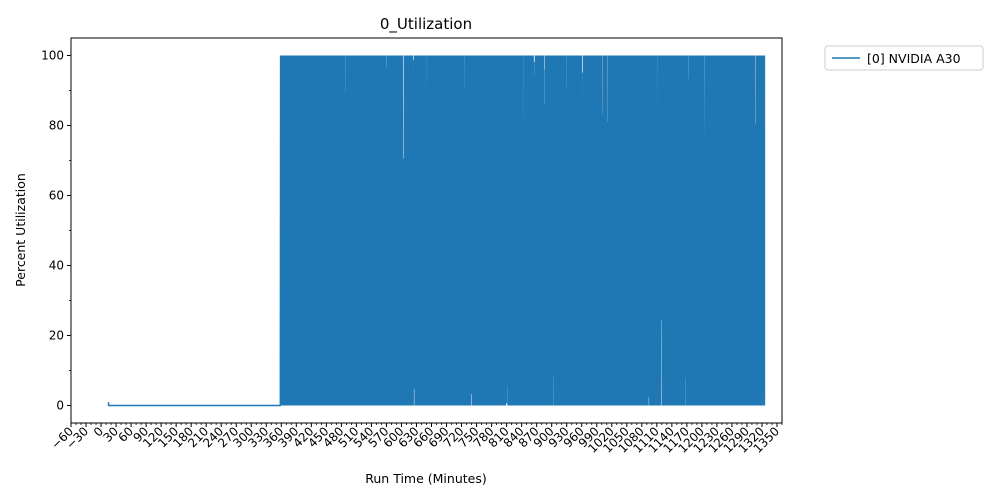  Describe the element at coordinates (425, 478) in the screenshot. I see `x-axis-label: Run Time (Minutes)` at that location.